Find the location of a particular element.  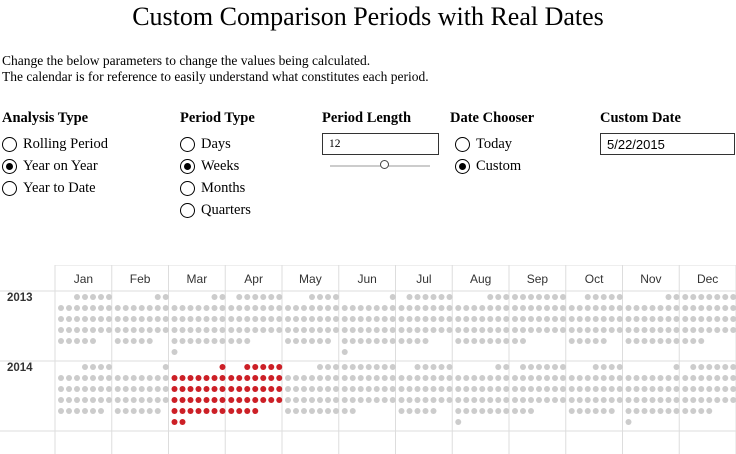

analysis-type-option-year-to-date: Year to Date is located at coordinates (55, 188).